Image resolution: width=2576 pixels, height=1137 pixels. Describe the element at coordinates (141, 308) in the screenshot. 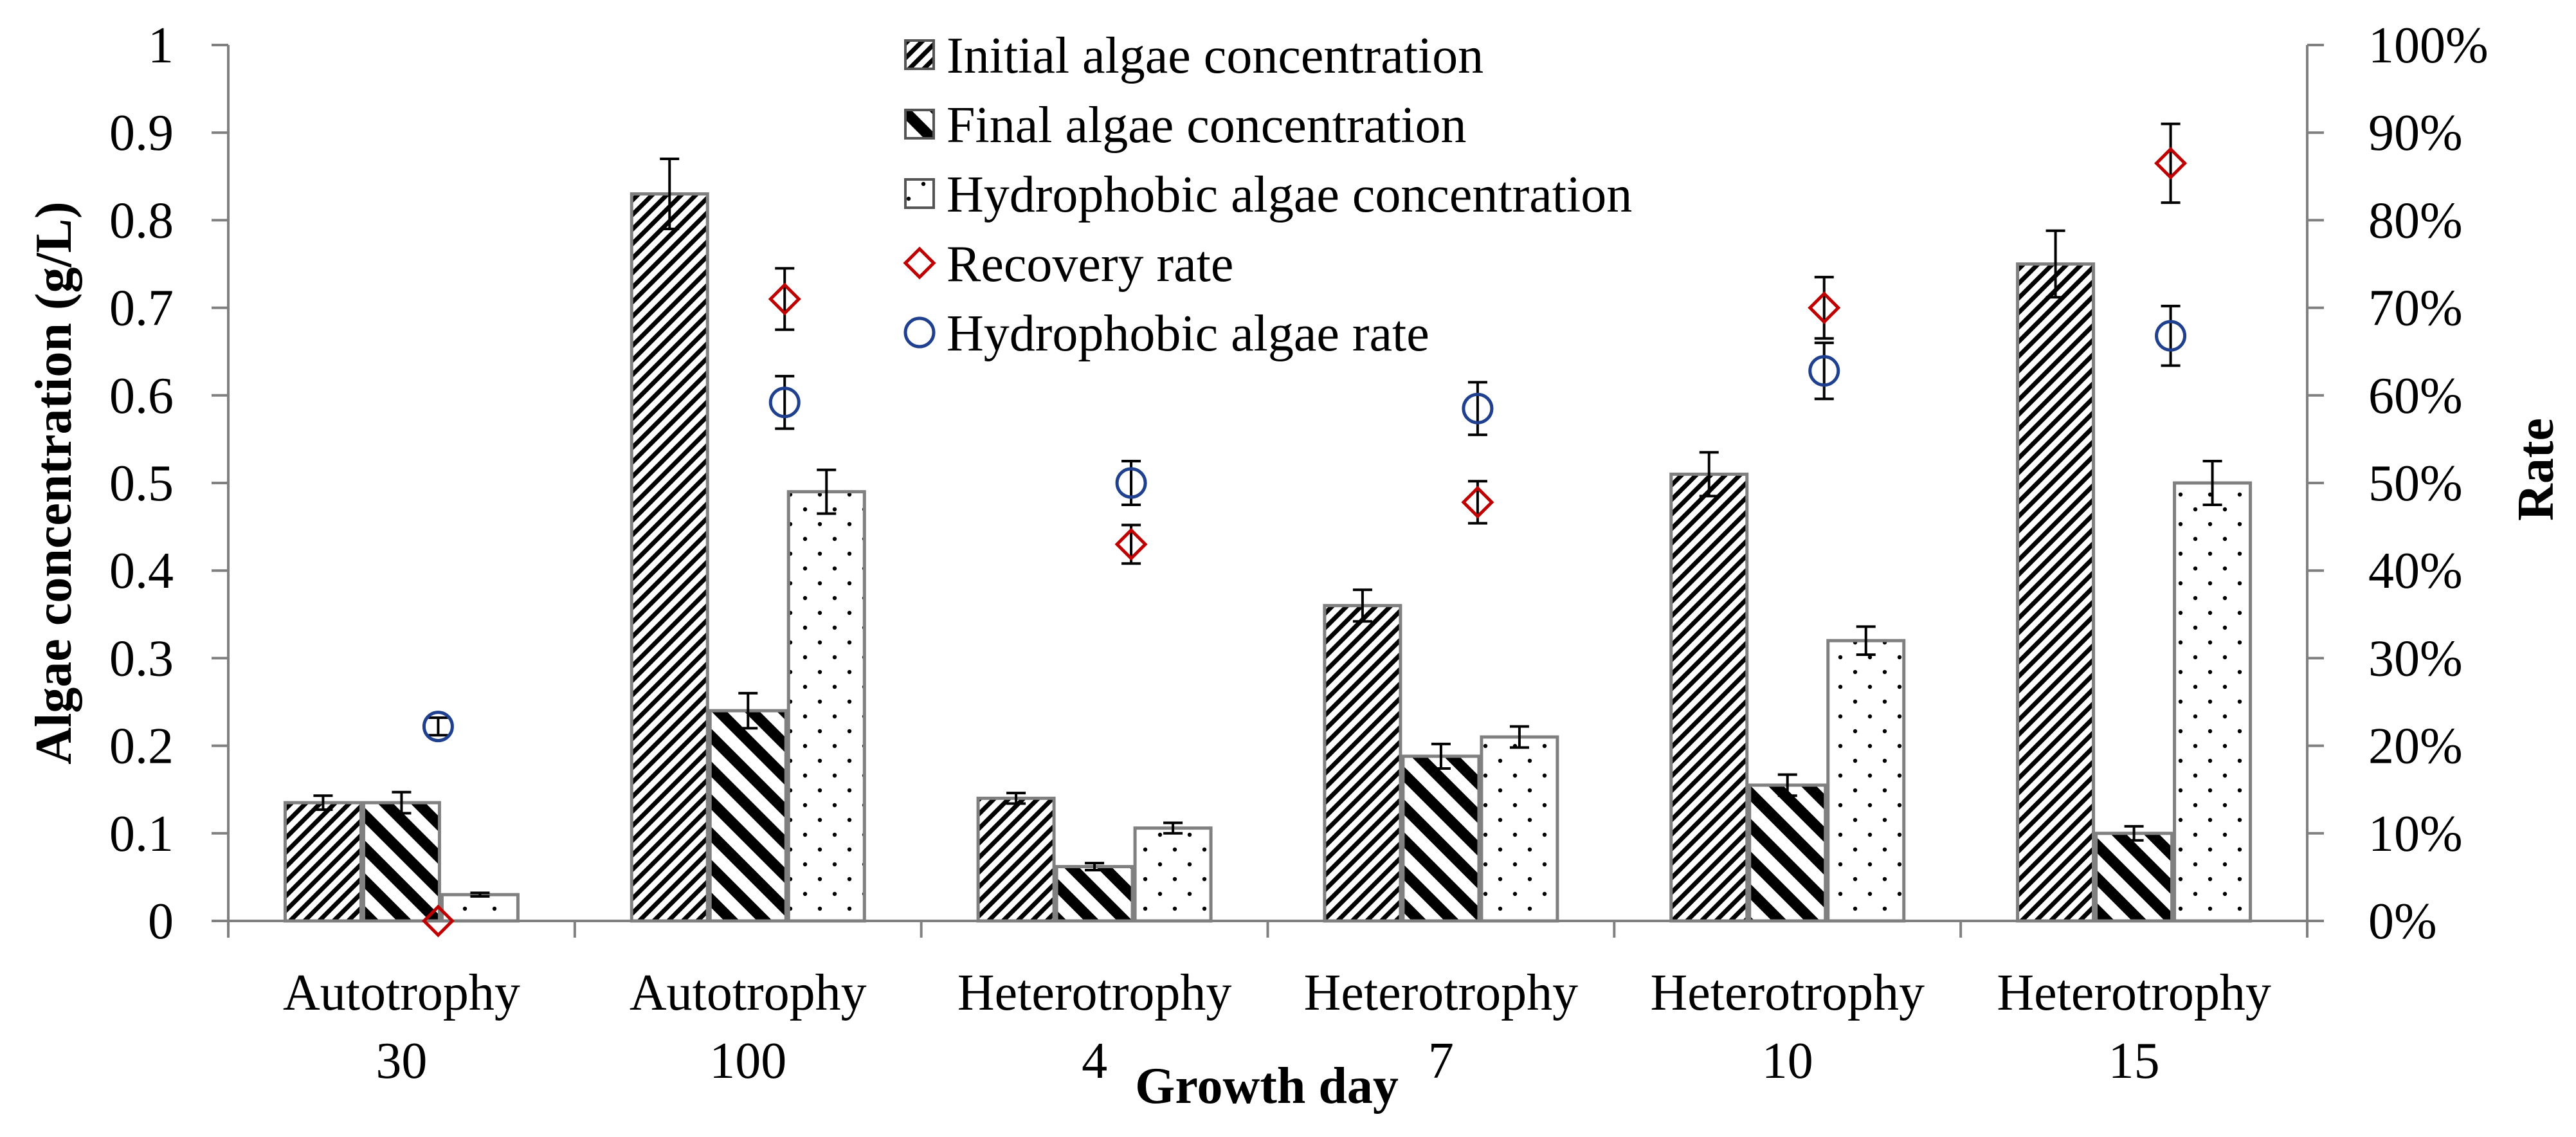

I see `y-tick-label: 0.7` at that location.